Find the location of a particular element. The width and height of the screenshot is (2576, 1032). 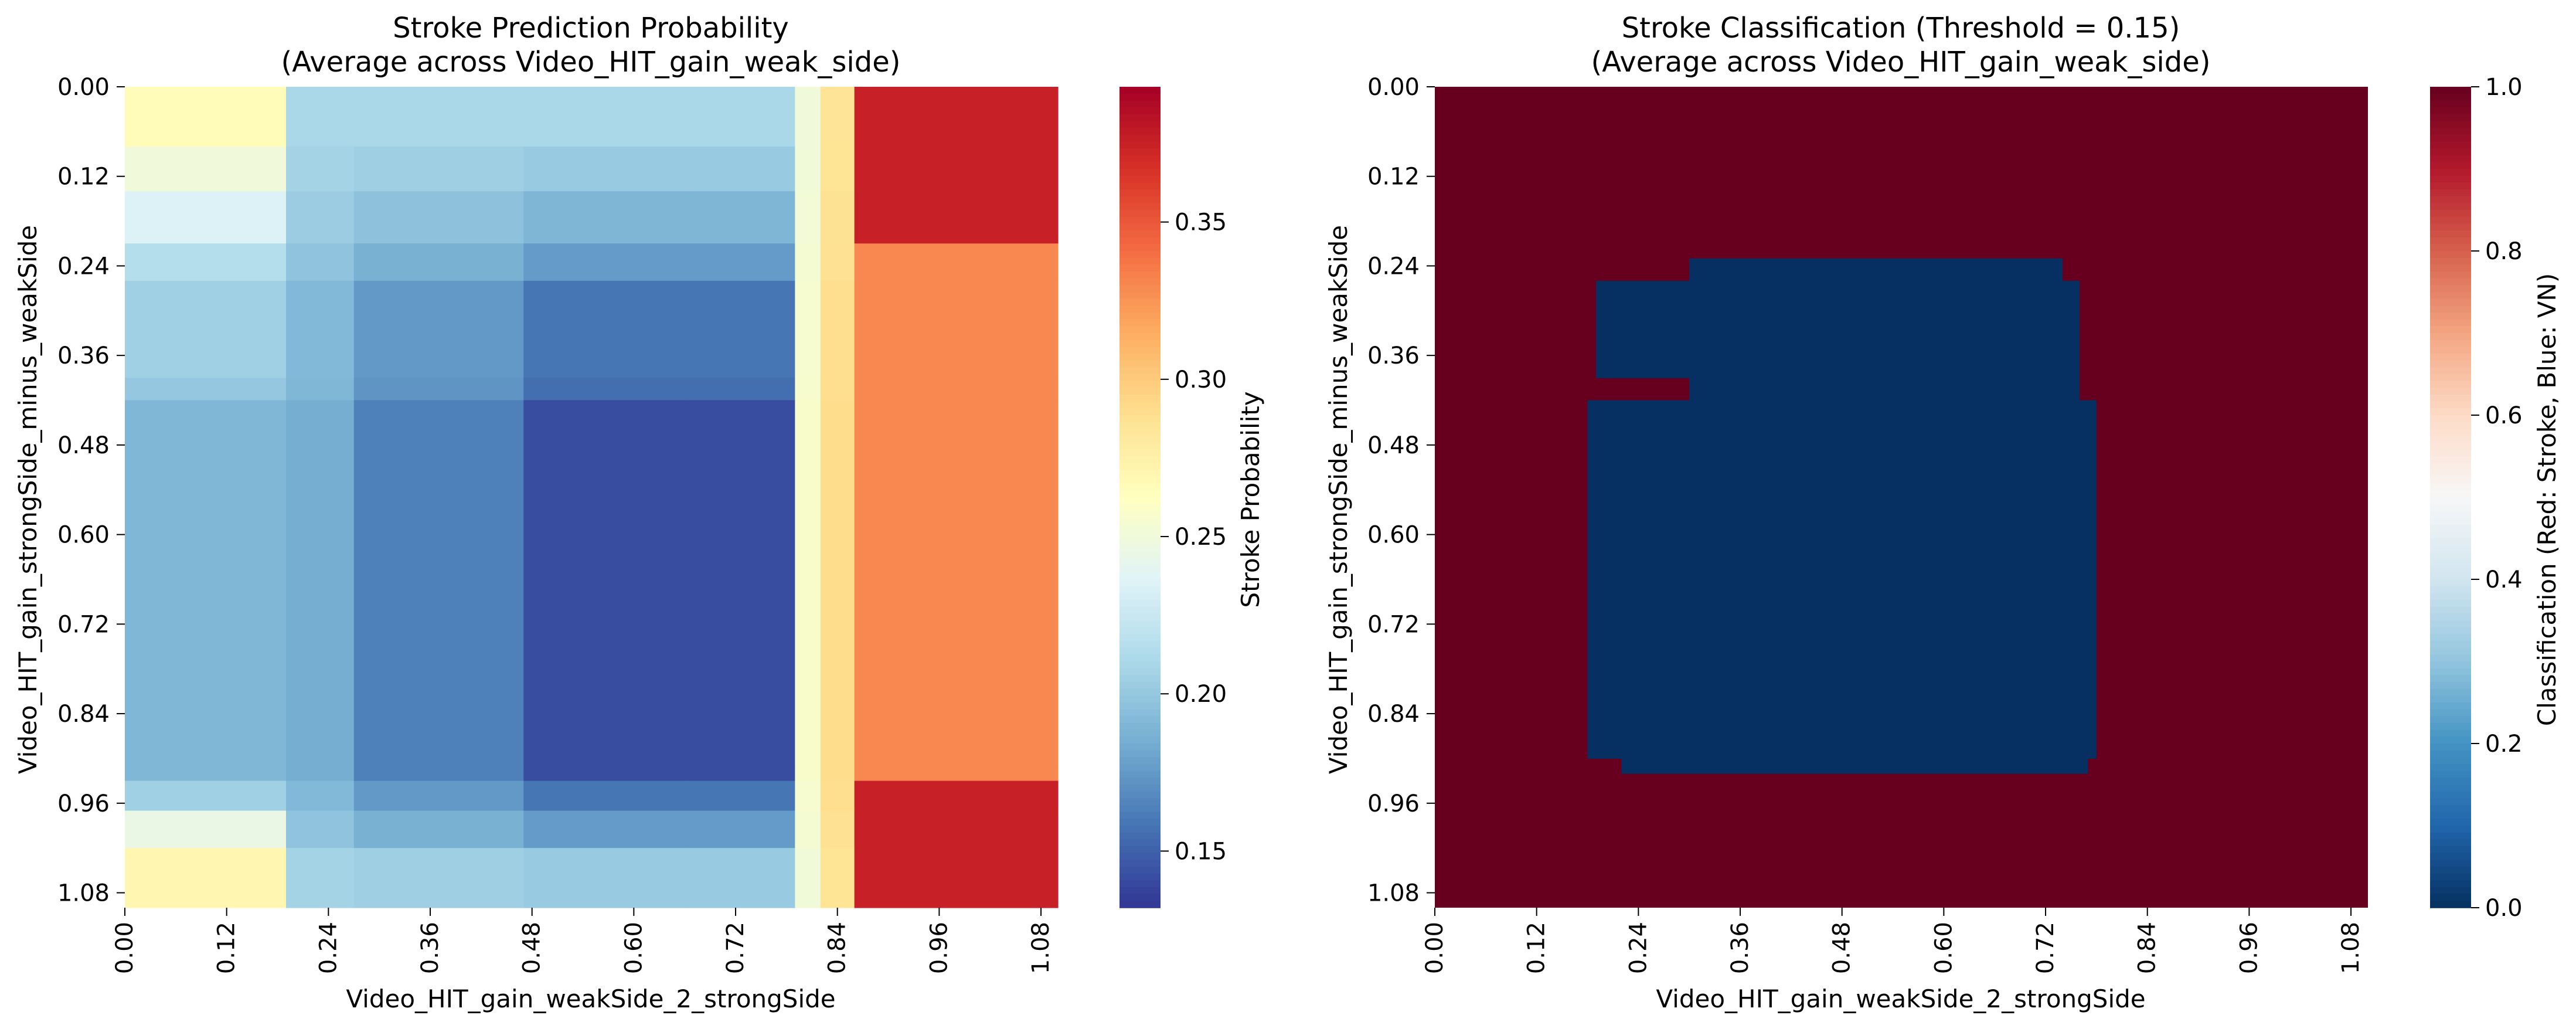

y-tick-label: 0.12 is located at coordinates (1393, 177).